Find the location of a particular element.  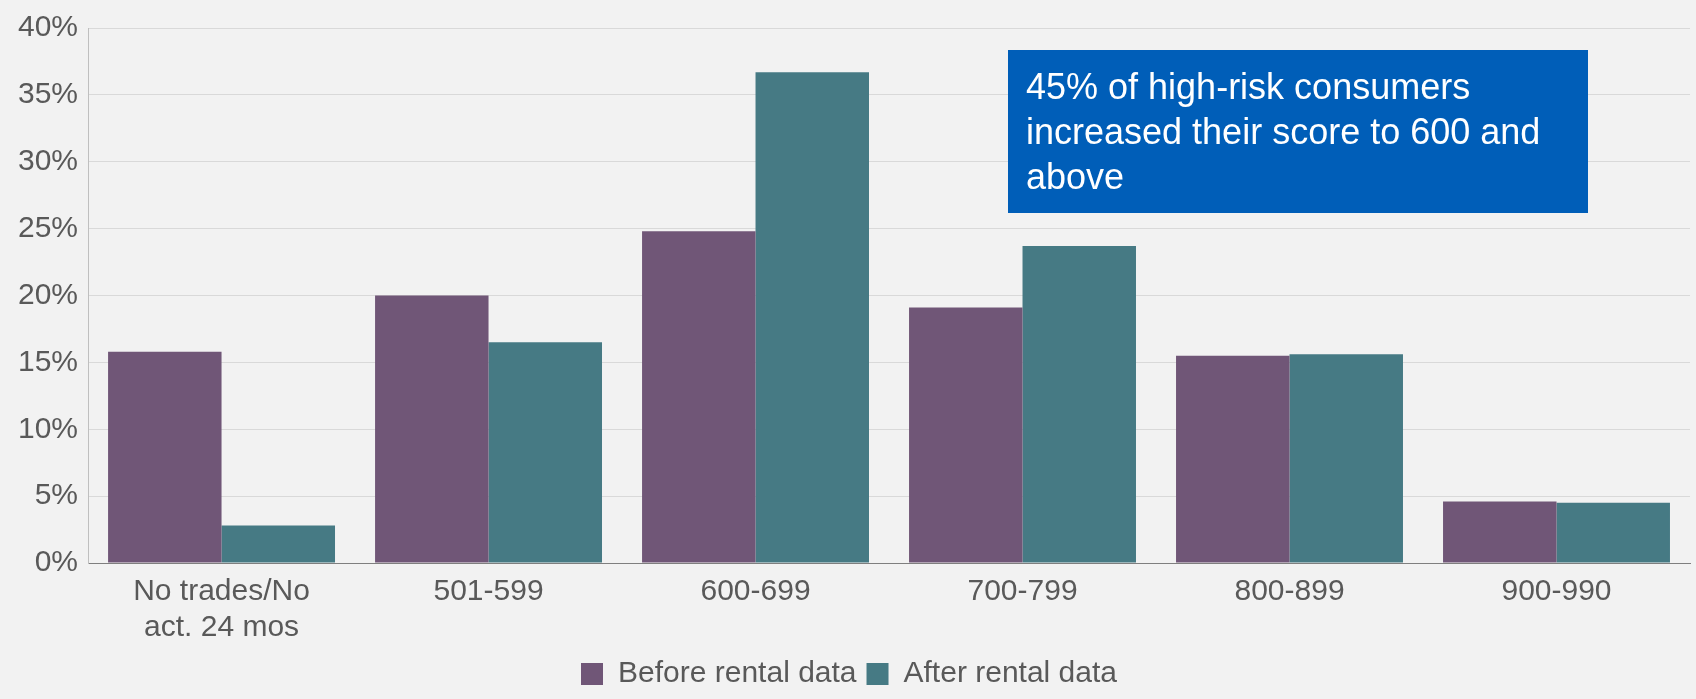

y-tick-label: 10% is located at coordinates (48, 427).